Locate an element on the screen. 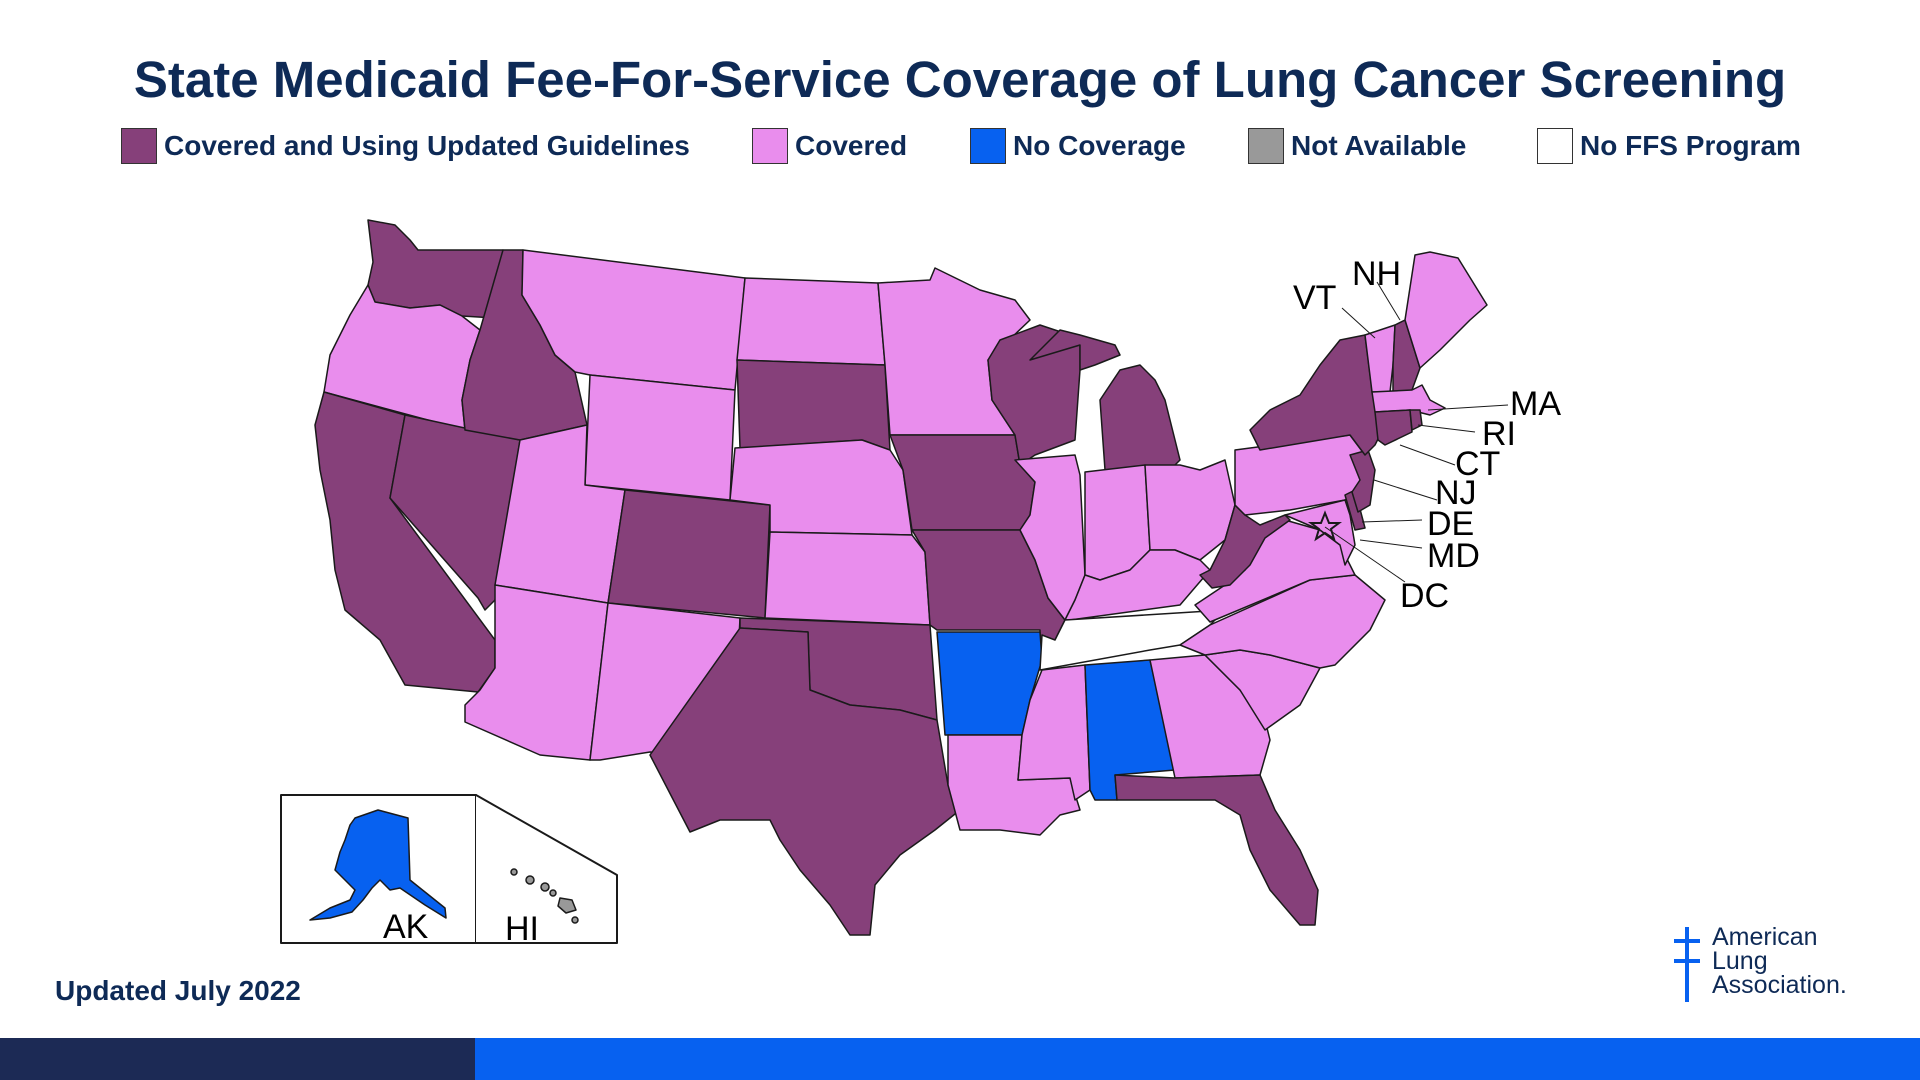  state-colorado is located at coordinates (689, 554).